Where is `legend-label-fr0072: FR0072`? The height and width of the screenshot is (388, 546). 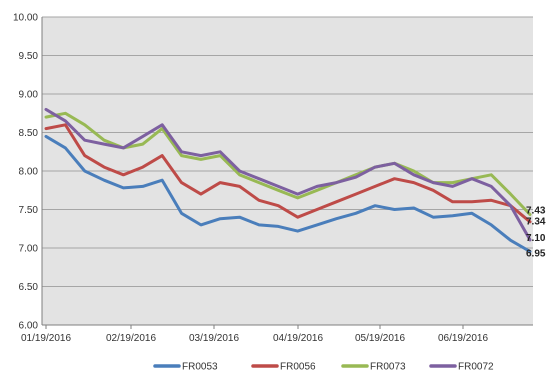 legend-label-fr0072: FR0072 is located at coordinates (476, 367).